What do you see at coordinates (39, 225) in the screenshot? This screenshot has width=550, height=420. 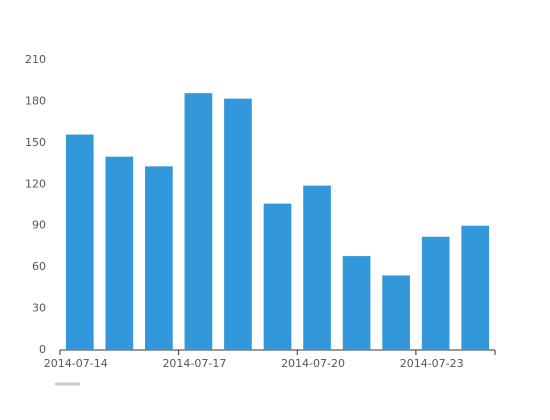 I see `y-tick-label: 90` at bounding box center [39, 225].